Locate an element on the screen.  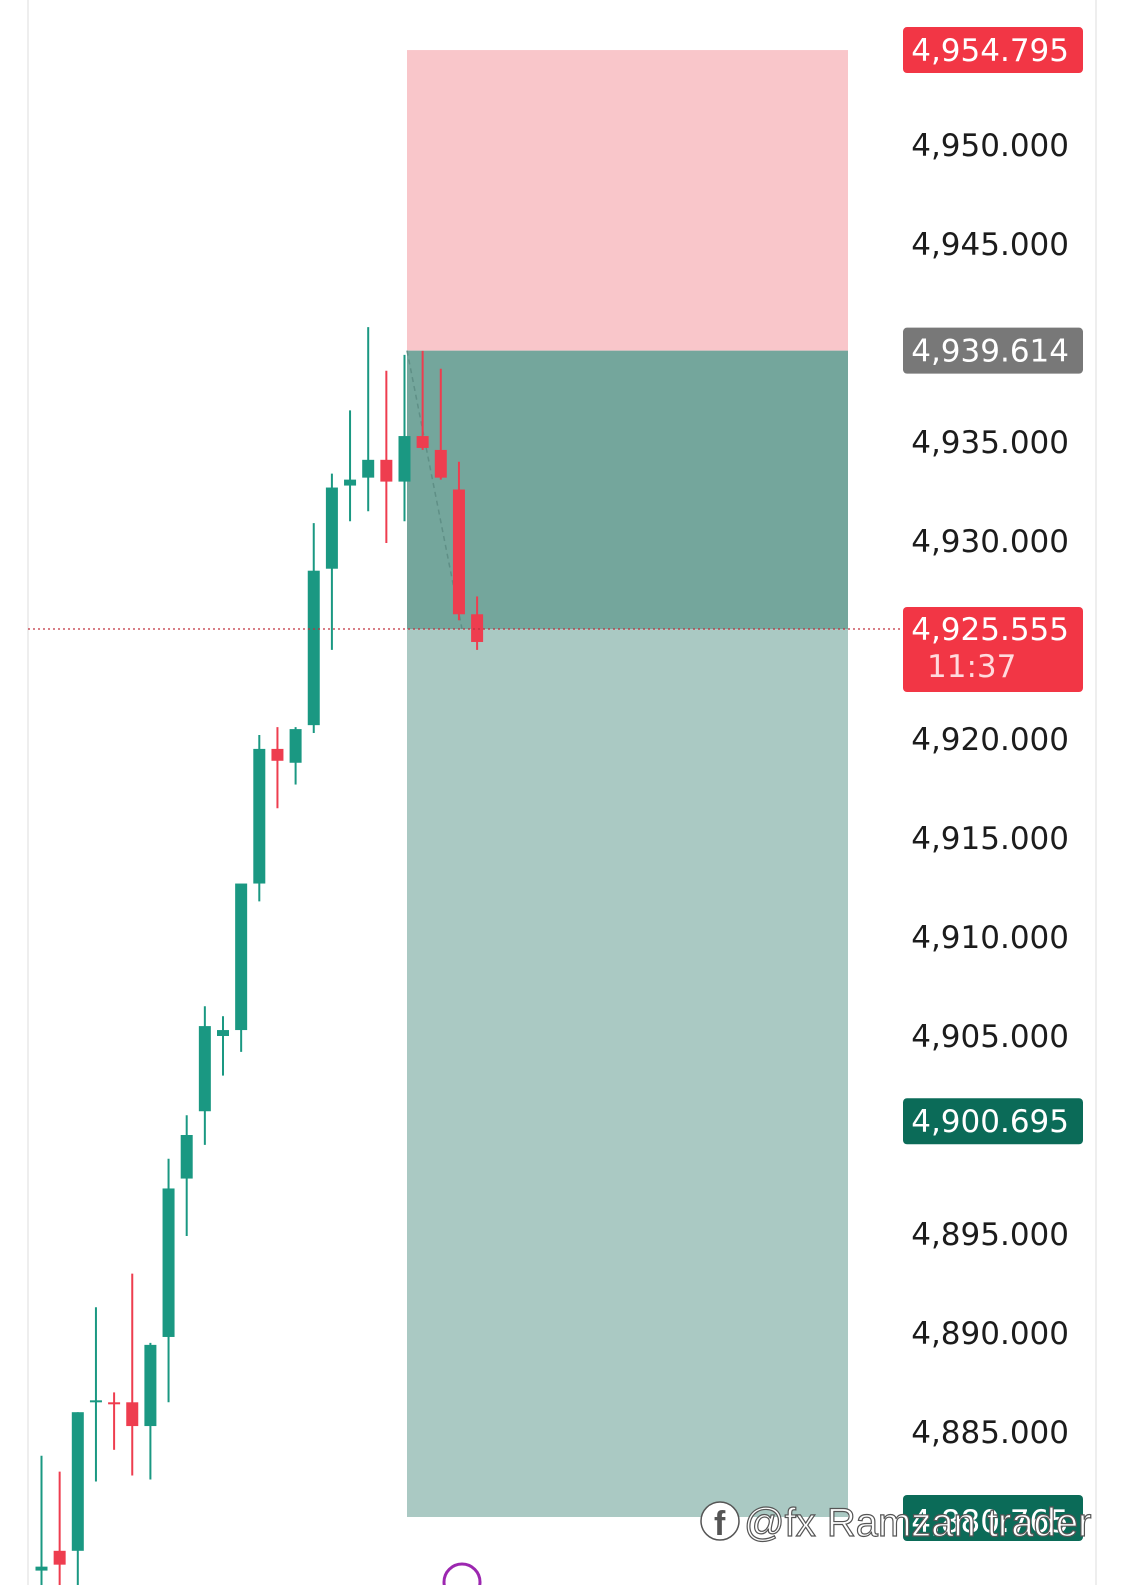
price-tick-label: 4,885.000 is located at coordinates (990, 1433).